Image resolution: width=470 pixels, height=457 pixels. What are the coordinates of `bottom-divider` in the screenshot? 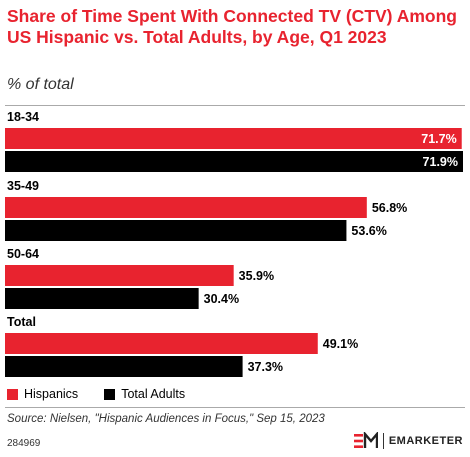 It's located at (235, 407).